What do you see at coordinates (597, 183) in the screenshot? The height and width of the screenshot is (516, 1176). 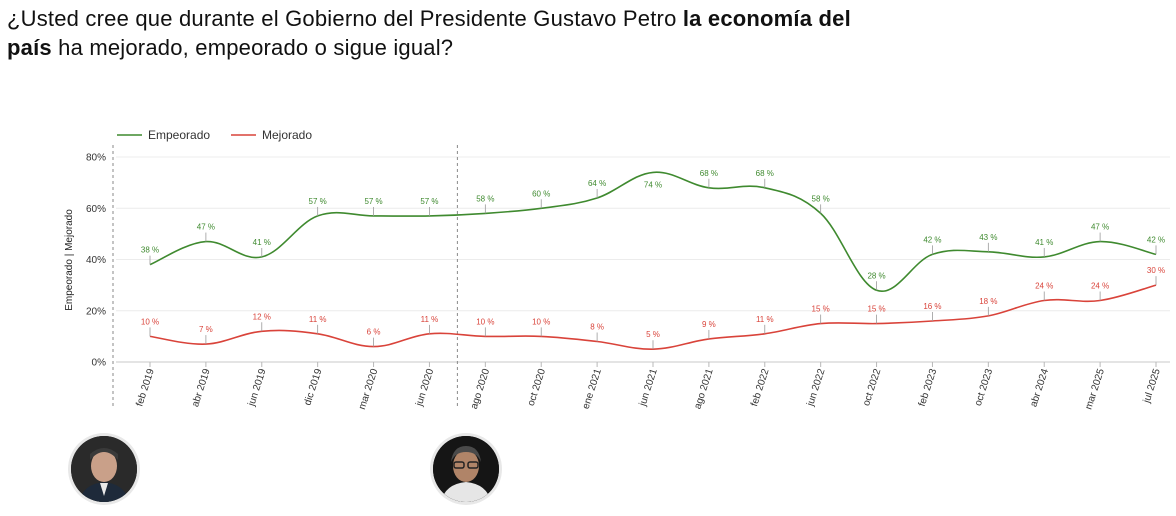 I see `data-label-empeorado: 64 %` at bounding box center [597, 183].